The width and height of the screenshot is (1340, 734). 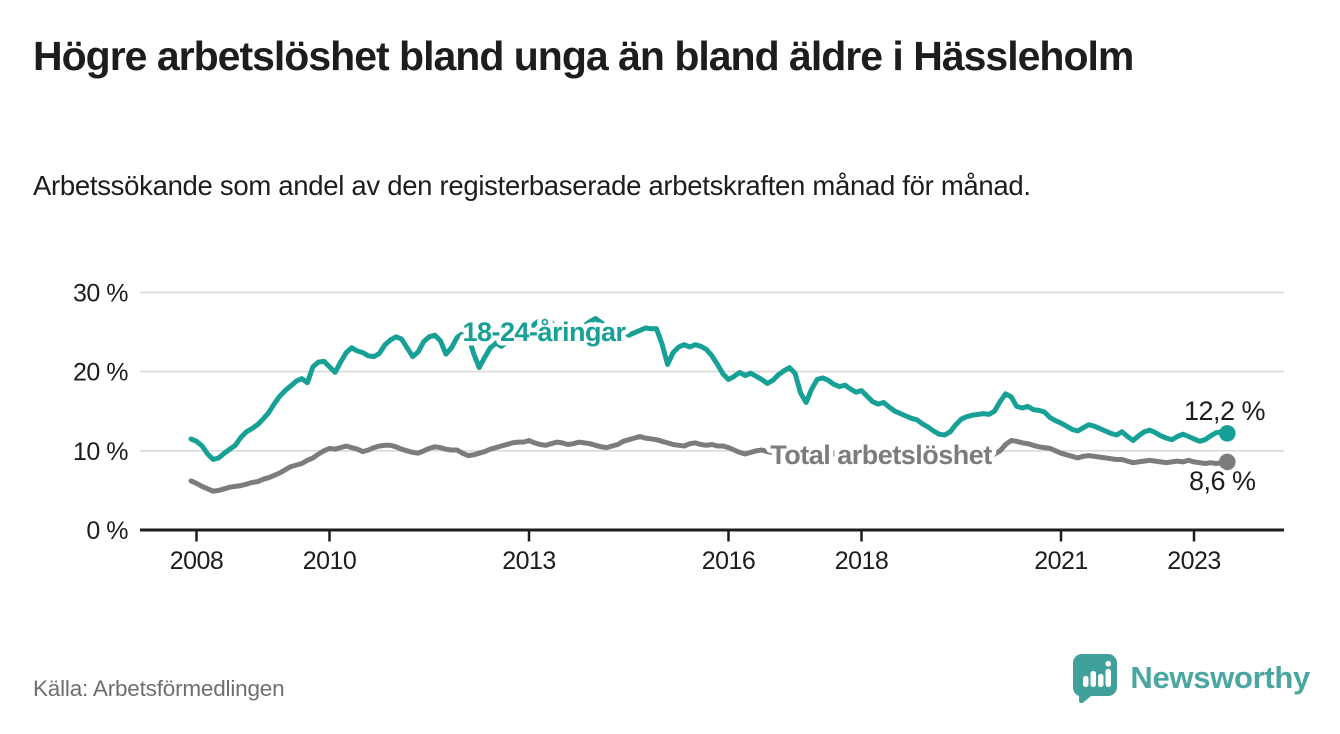 I want to click on series-end-dot-total, so click(x=1227, y=462).